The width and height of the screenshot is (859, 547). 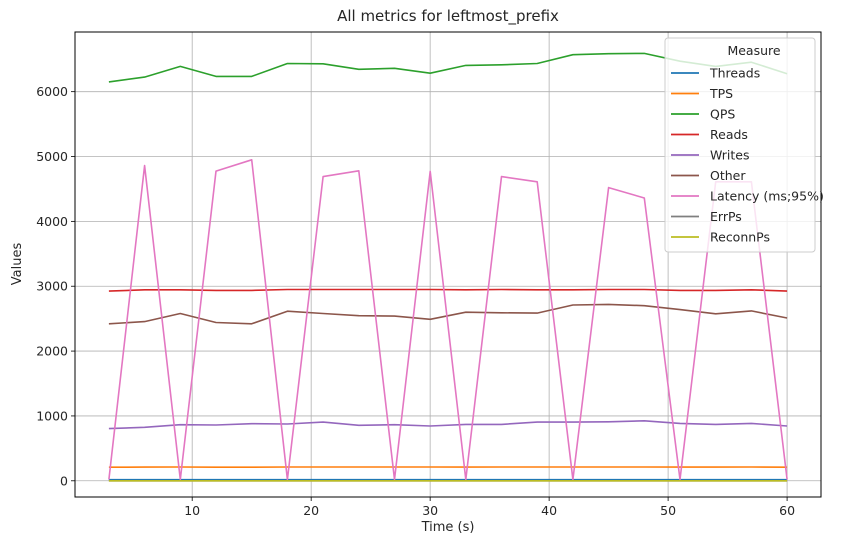 What do you see at coordinates (740, 237) in the screenshot?
I see `legend-label-reconnps: ReconnPs` at bounding box center [740, 237].